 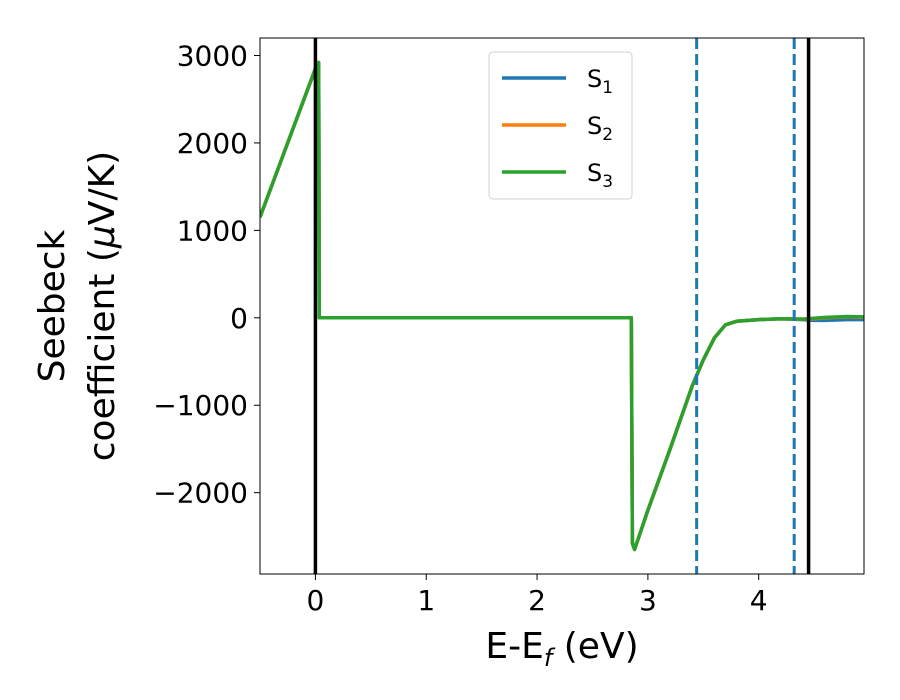 I want to click on y-tick-label: 1000, so click(x=212, y=230).